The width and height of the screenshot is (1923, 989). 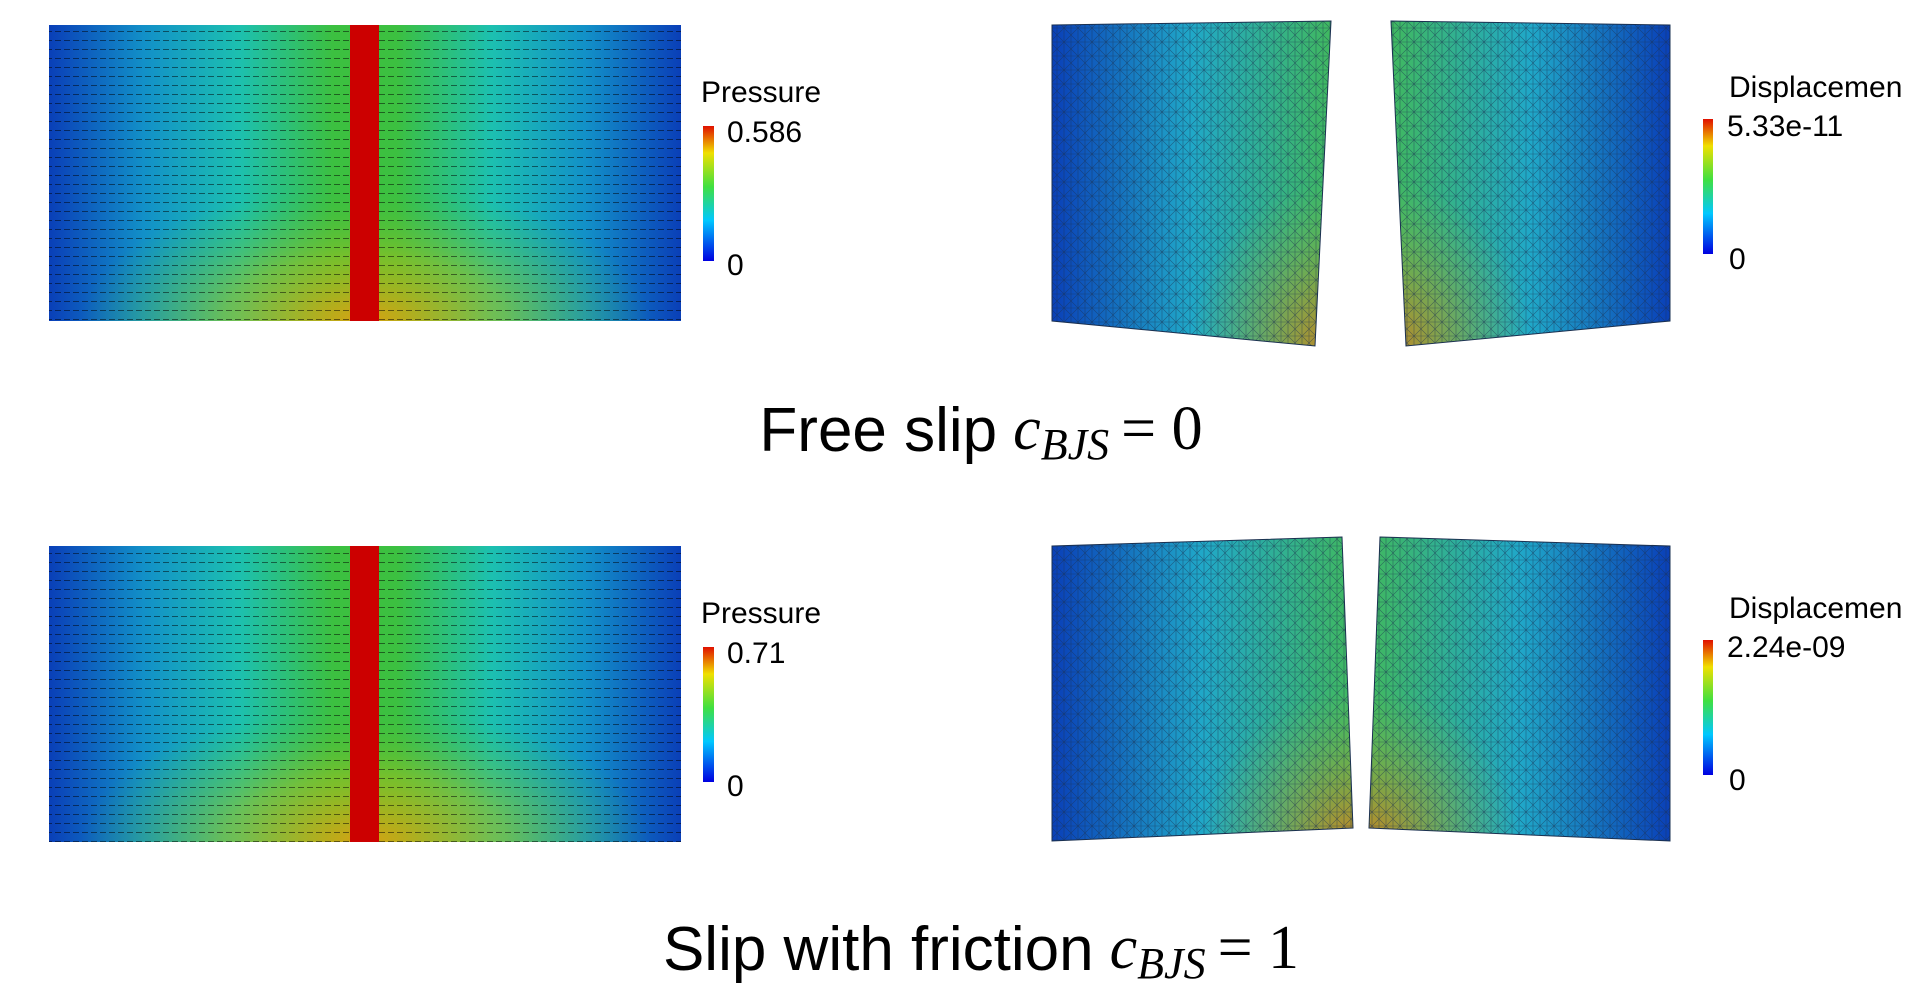 I want to click on caption-label: Free slip, so click(x=878, y=430).